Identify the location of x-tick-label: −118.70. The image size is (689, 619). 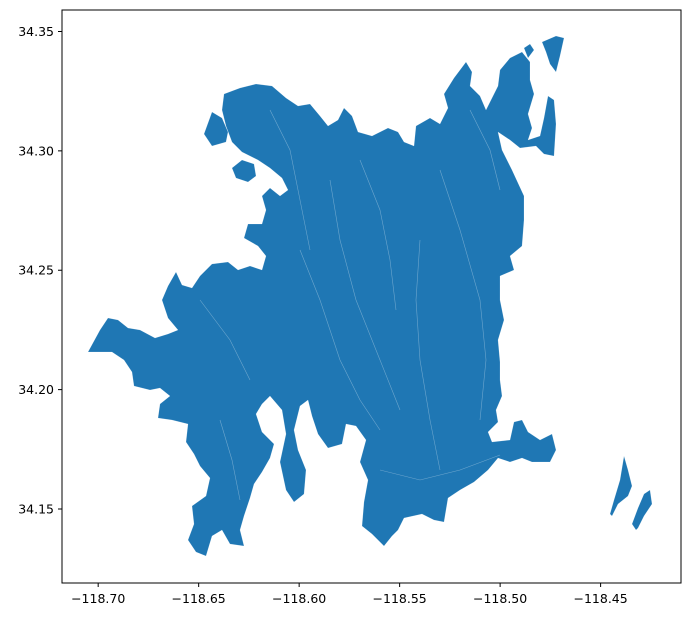
(98, 598).